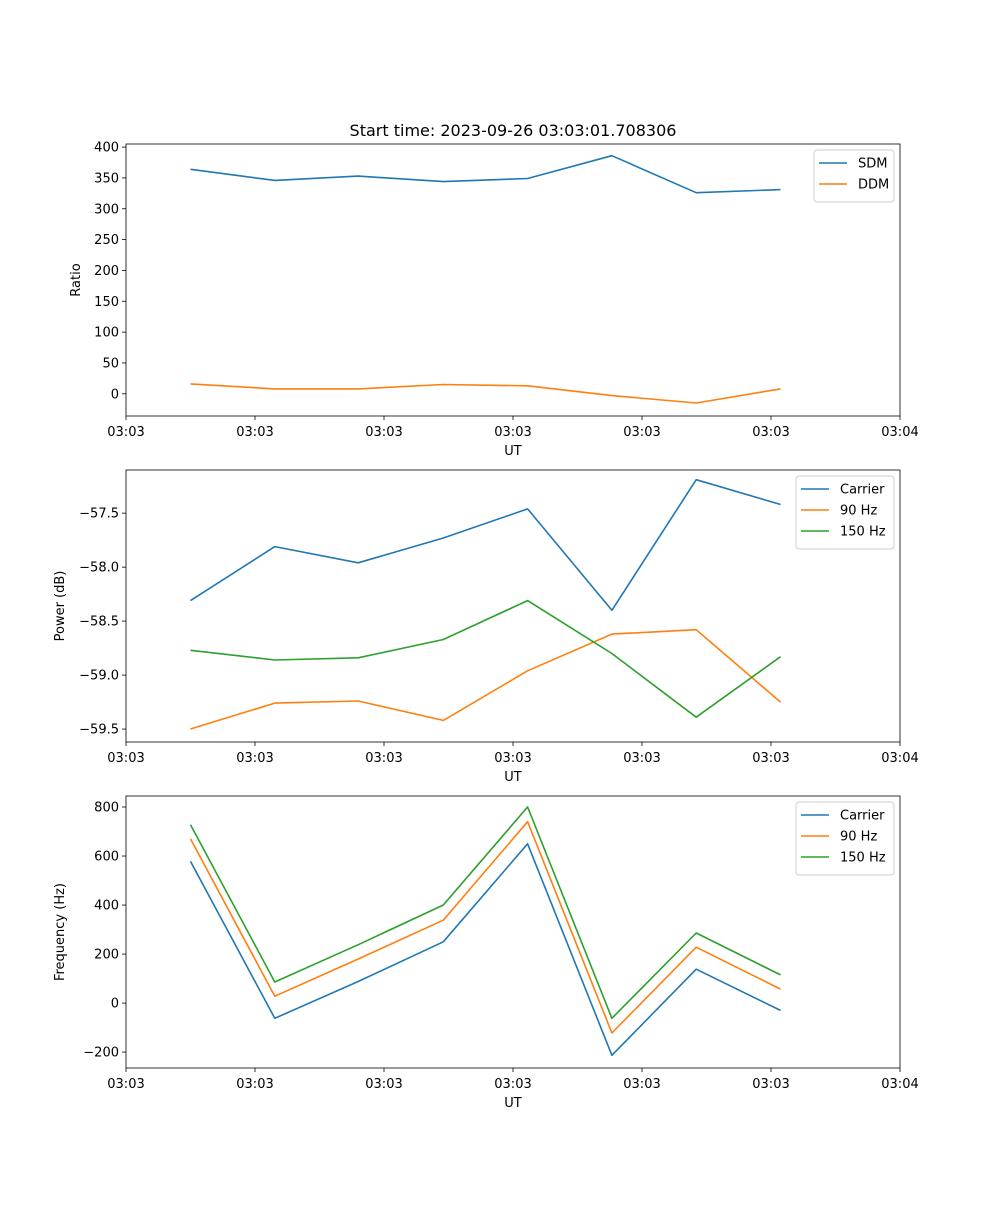  What do you see at coordinates (106, 178) in the screenshot?
I see `y-tick-label: 350` at bounding box center [106, 178].